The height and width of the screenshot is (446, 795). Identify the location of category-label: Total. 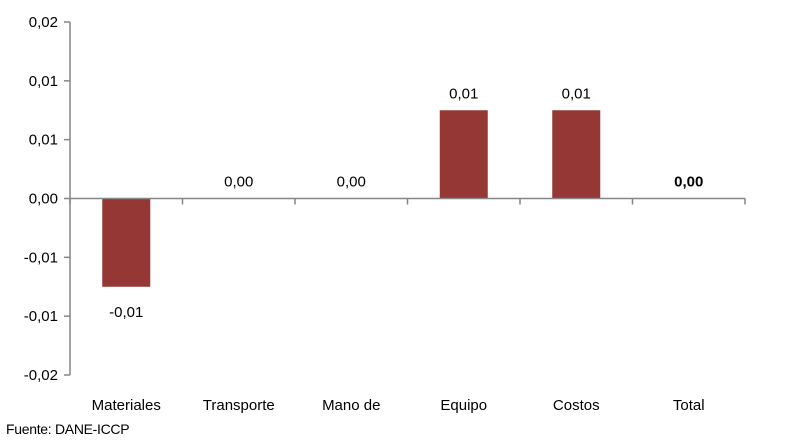
(689, 405).